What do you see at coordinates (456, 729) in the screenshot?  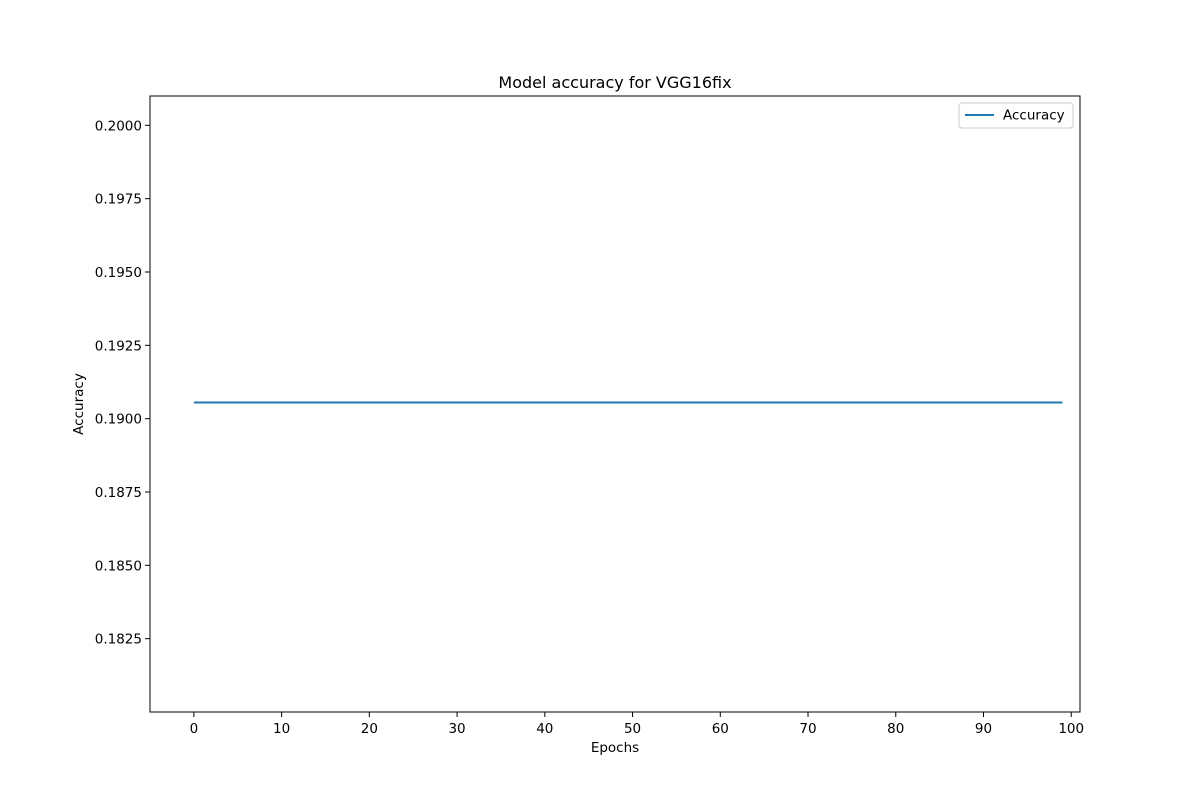 I see `x-tick-label: 30` at bounding box center [456, 729].